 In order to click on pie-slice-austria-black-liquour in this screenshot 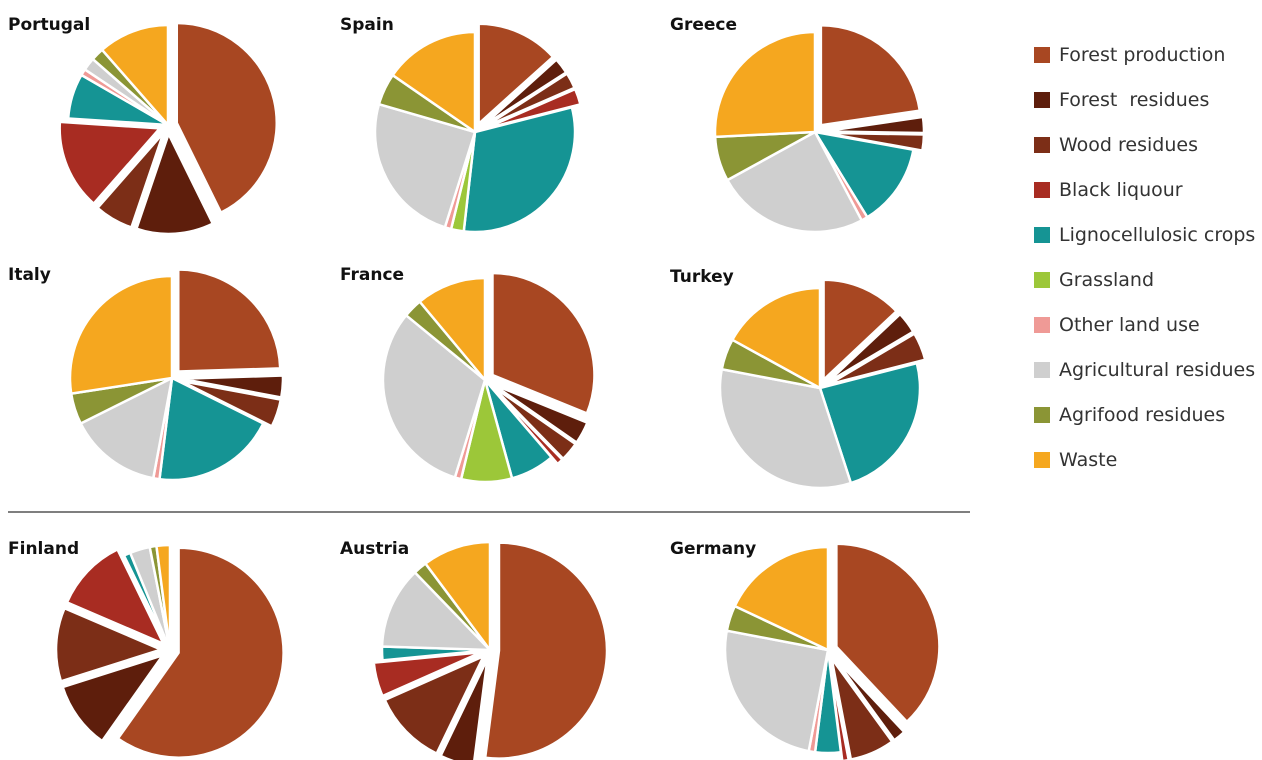, I will do `click(427, 674)`.